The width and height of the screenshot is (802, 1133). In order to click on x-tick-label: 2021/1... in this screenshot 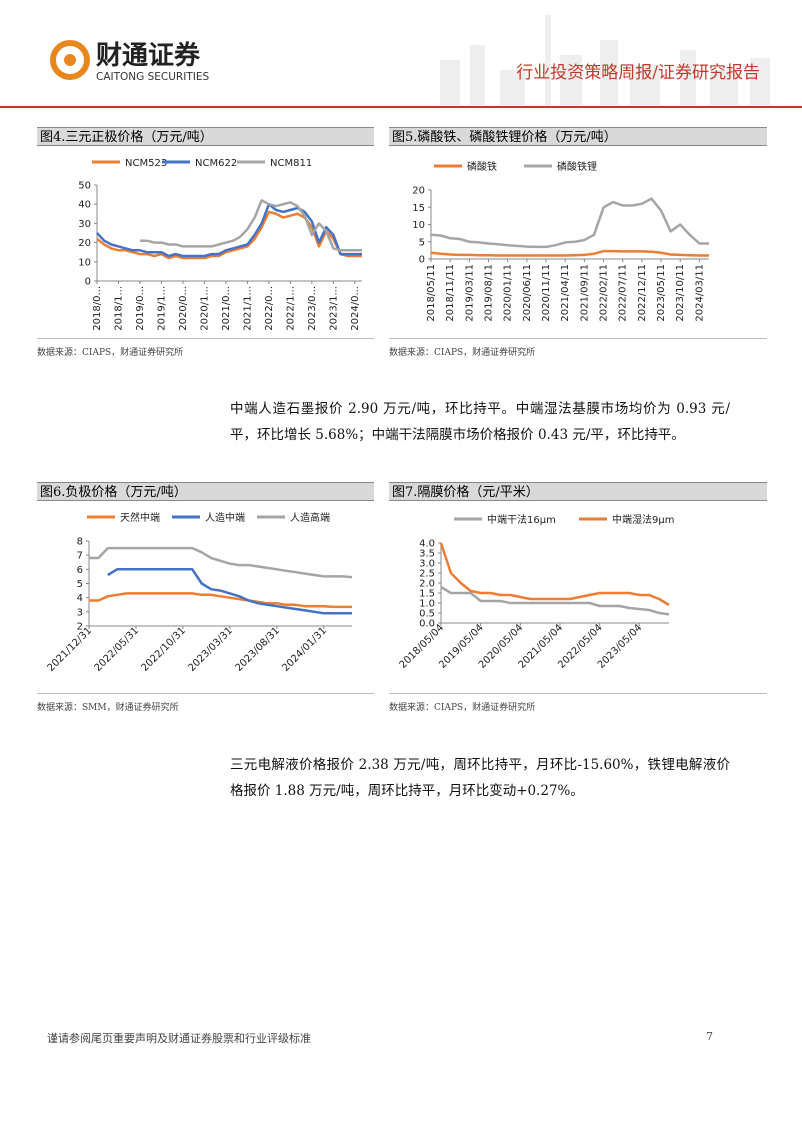, I will do `click(247, 308)`.